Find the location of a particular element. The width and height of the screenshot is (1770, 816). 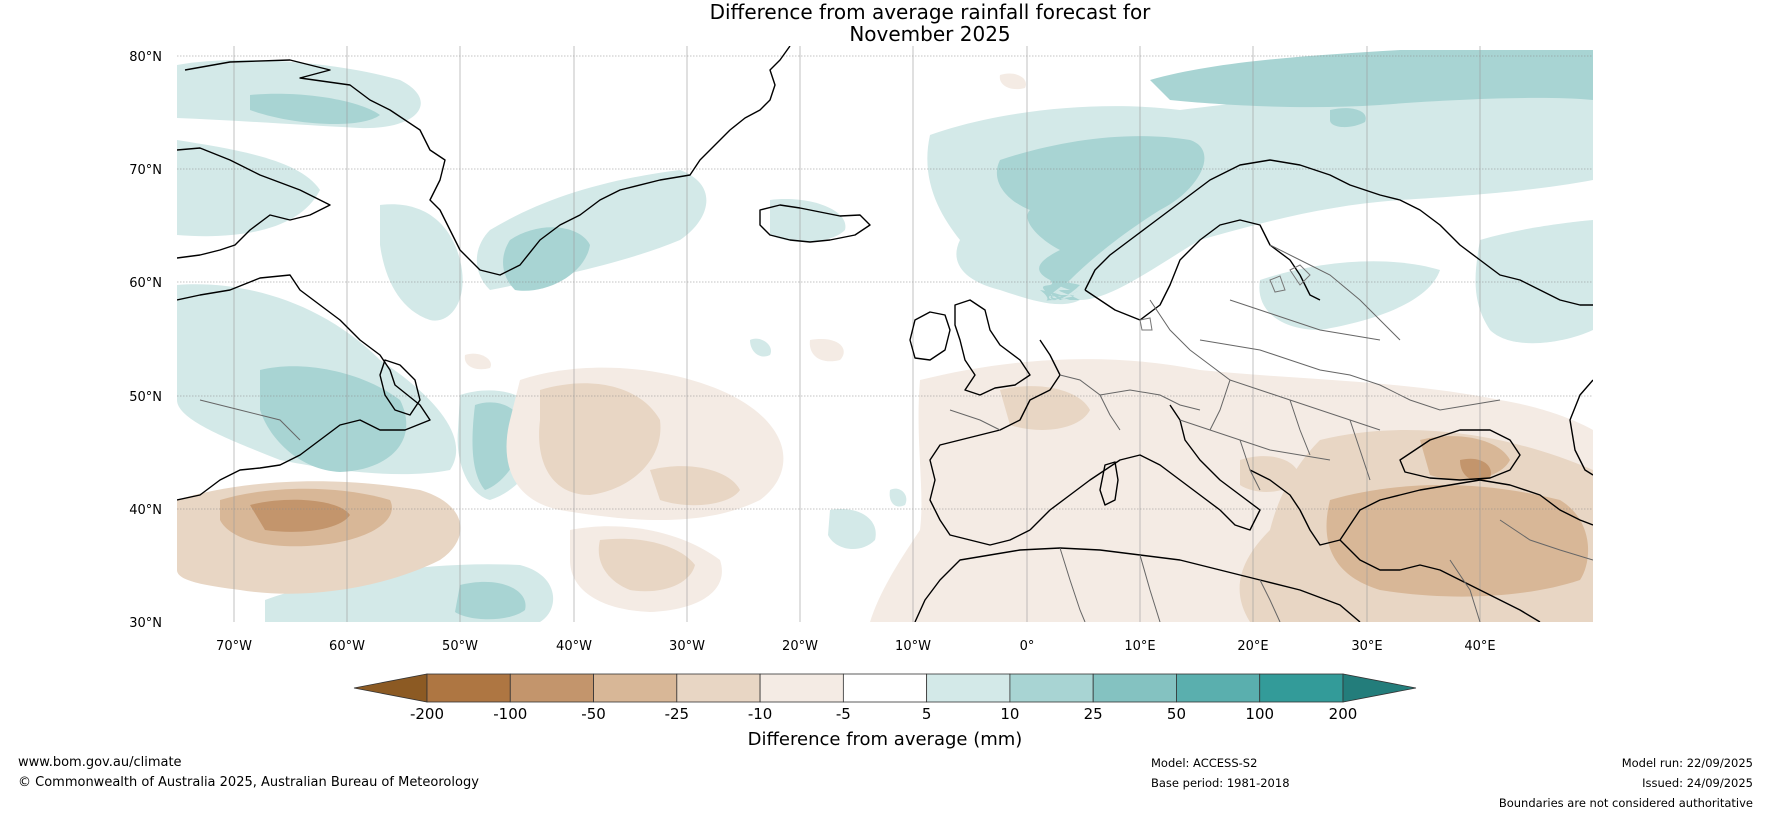

lat-label-30: 30°N is located at coordinates (145, 623).